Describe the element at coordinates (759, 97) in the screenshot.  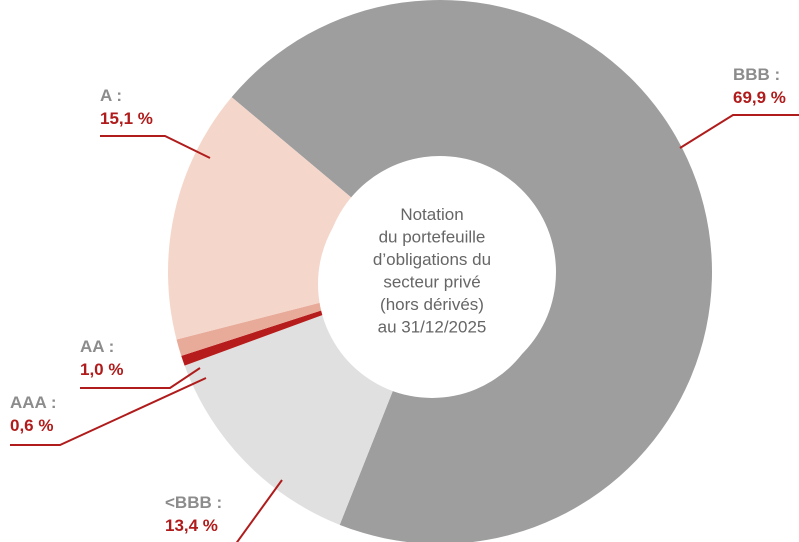
I see `value-label: 69,9 %` at that location.